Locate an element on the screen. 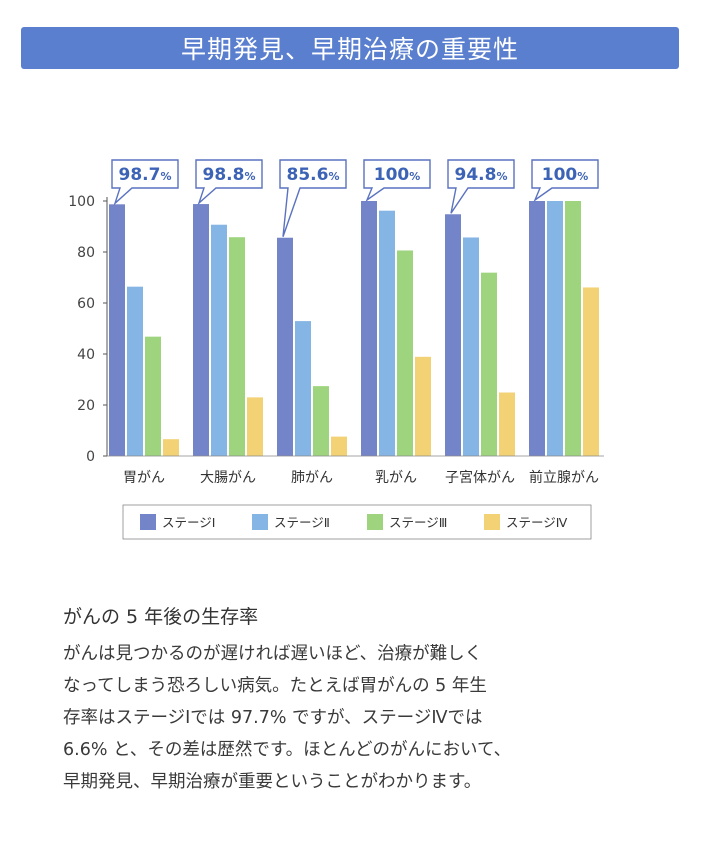 The width and height of the screenshot is (702, 848). legend-label: ステージⅣ is located at coordinates (537, 522).